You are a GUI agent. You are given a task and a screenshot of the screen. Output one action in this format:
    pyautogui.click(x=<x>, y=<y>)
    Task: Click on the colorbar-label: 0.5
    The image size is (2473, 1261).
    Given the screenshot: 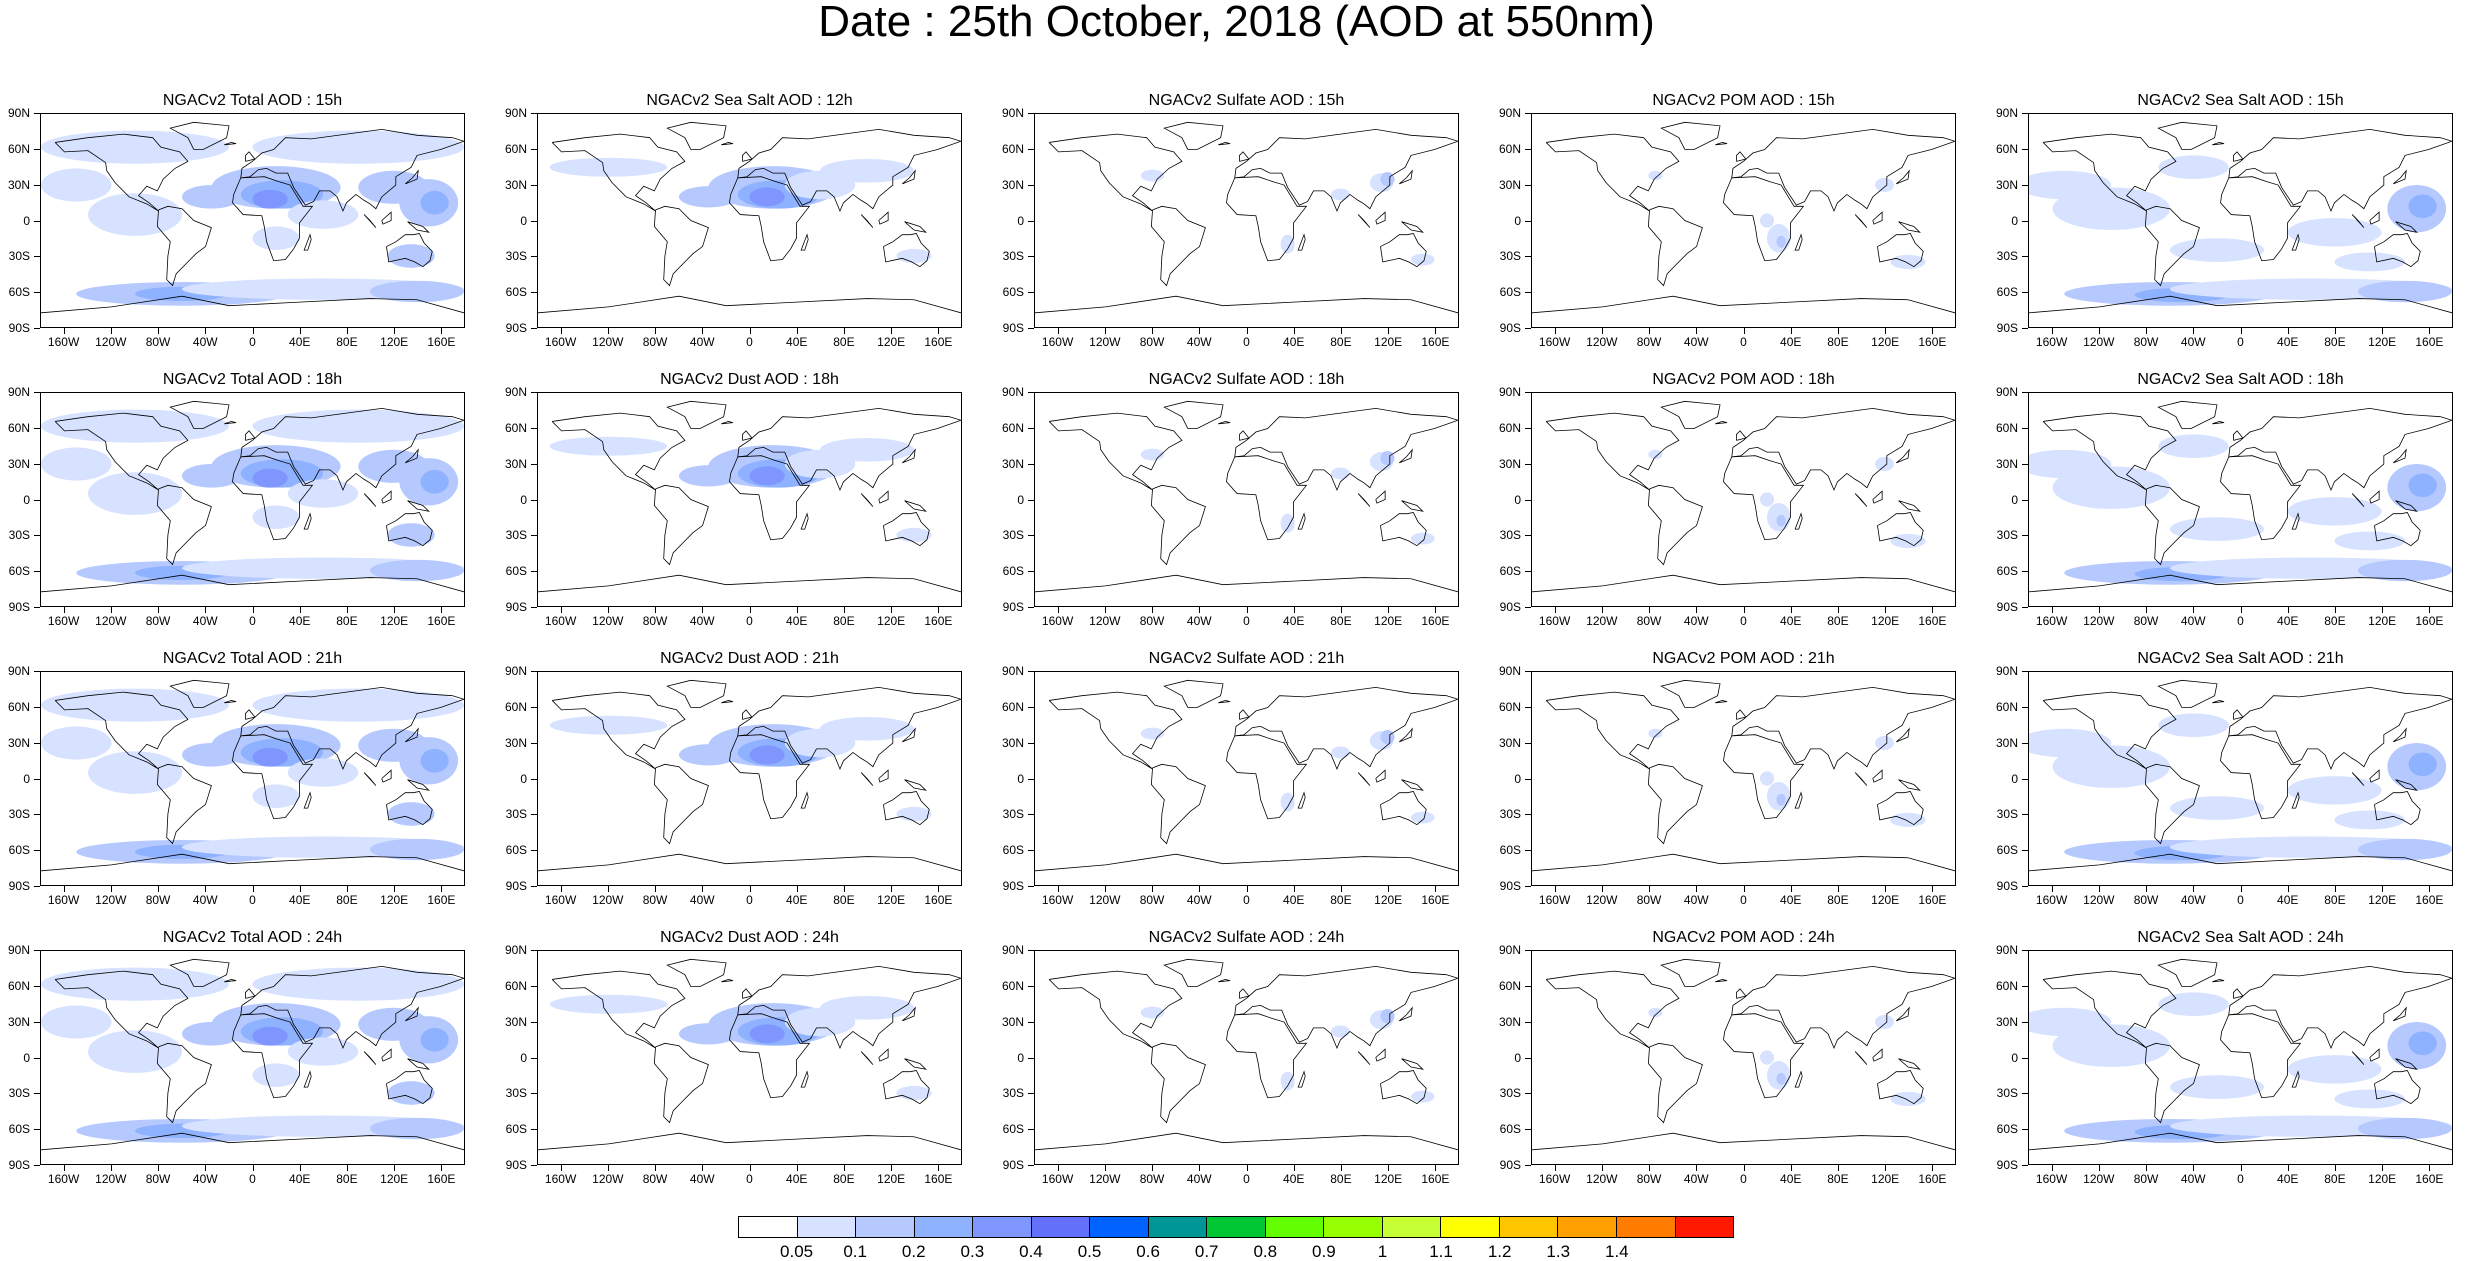 What is the action you would take?
    pyautogui.click(x=1089, y=1251)
    